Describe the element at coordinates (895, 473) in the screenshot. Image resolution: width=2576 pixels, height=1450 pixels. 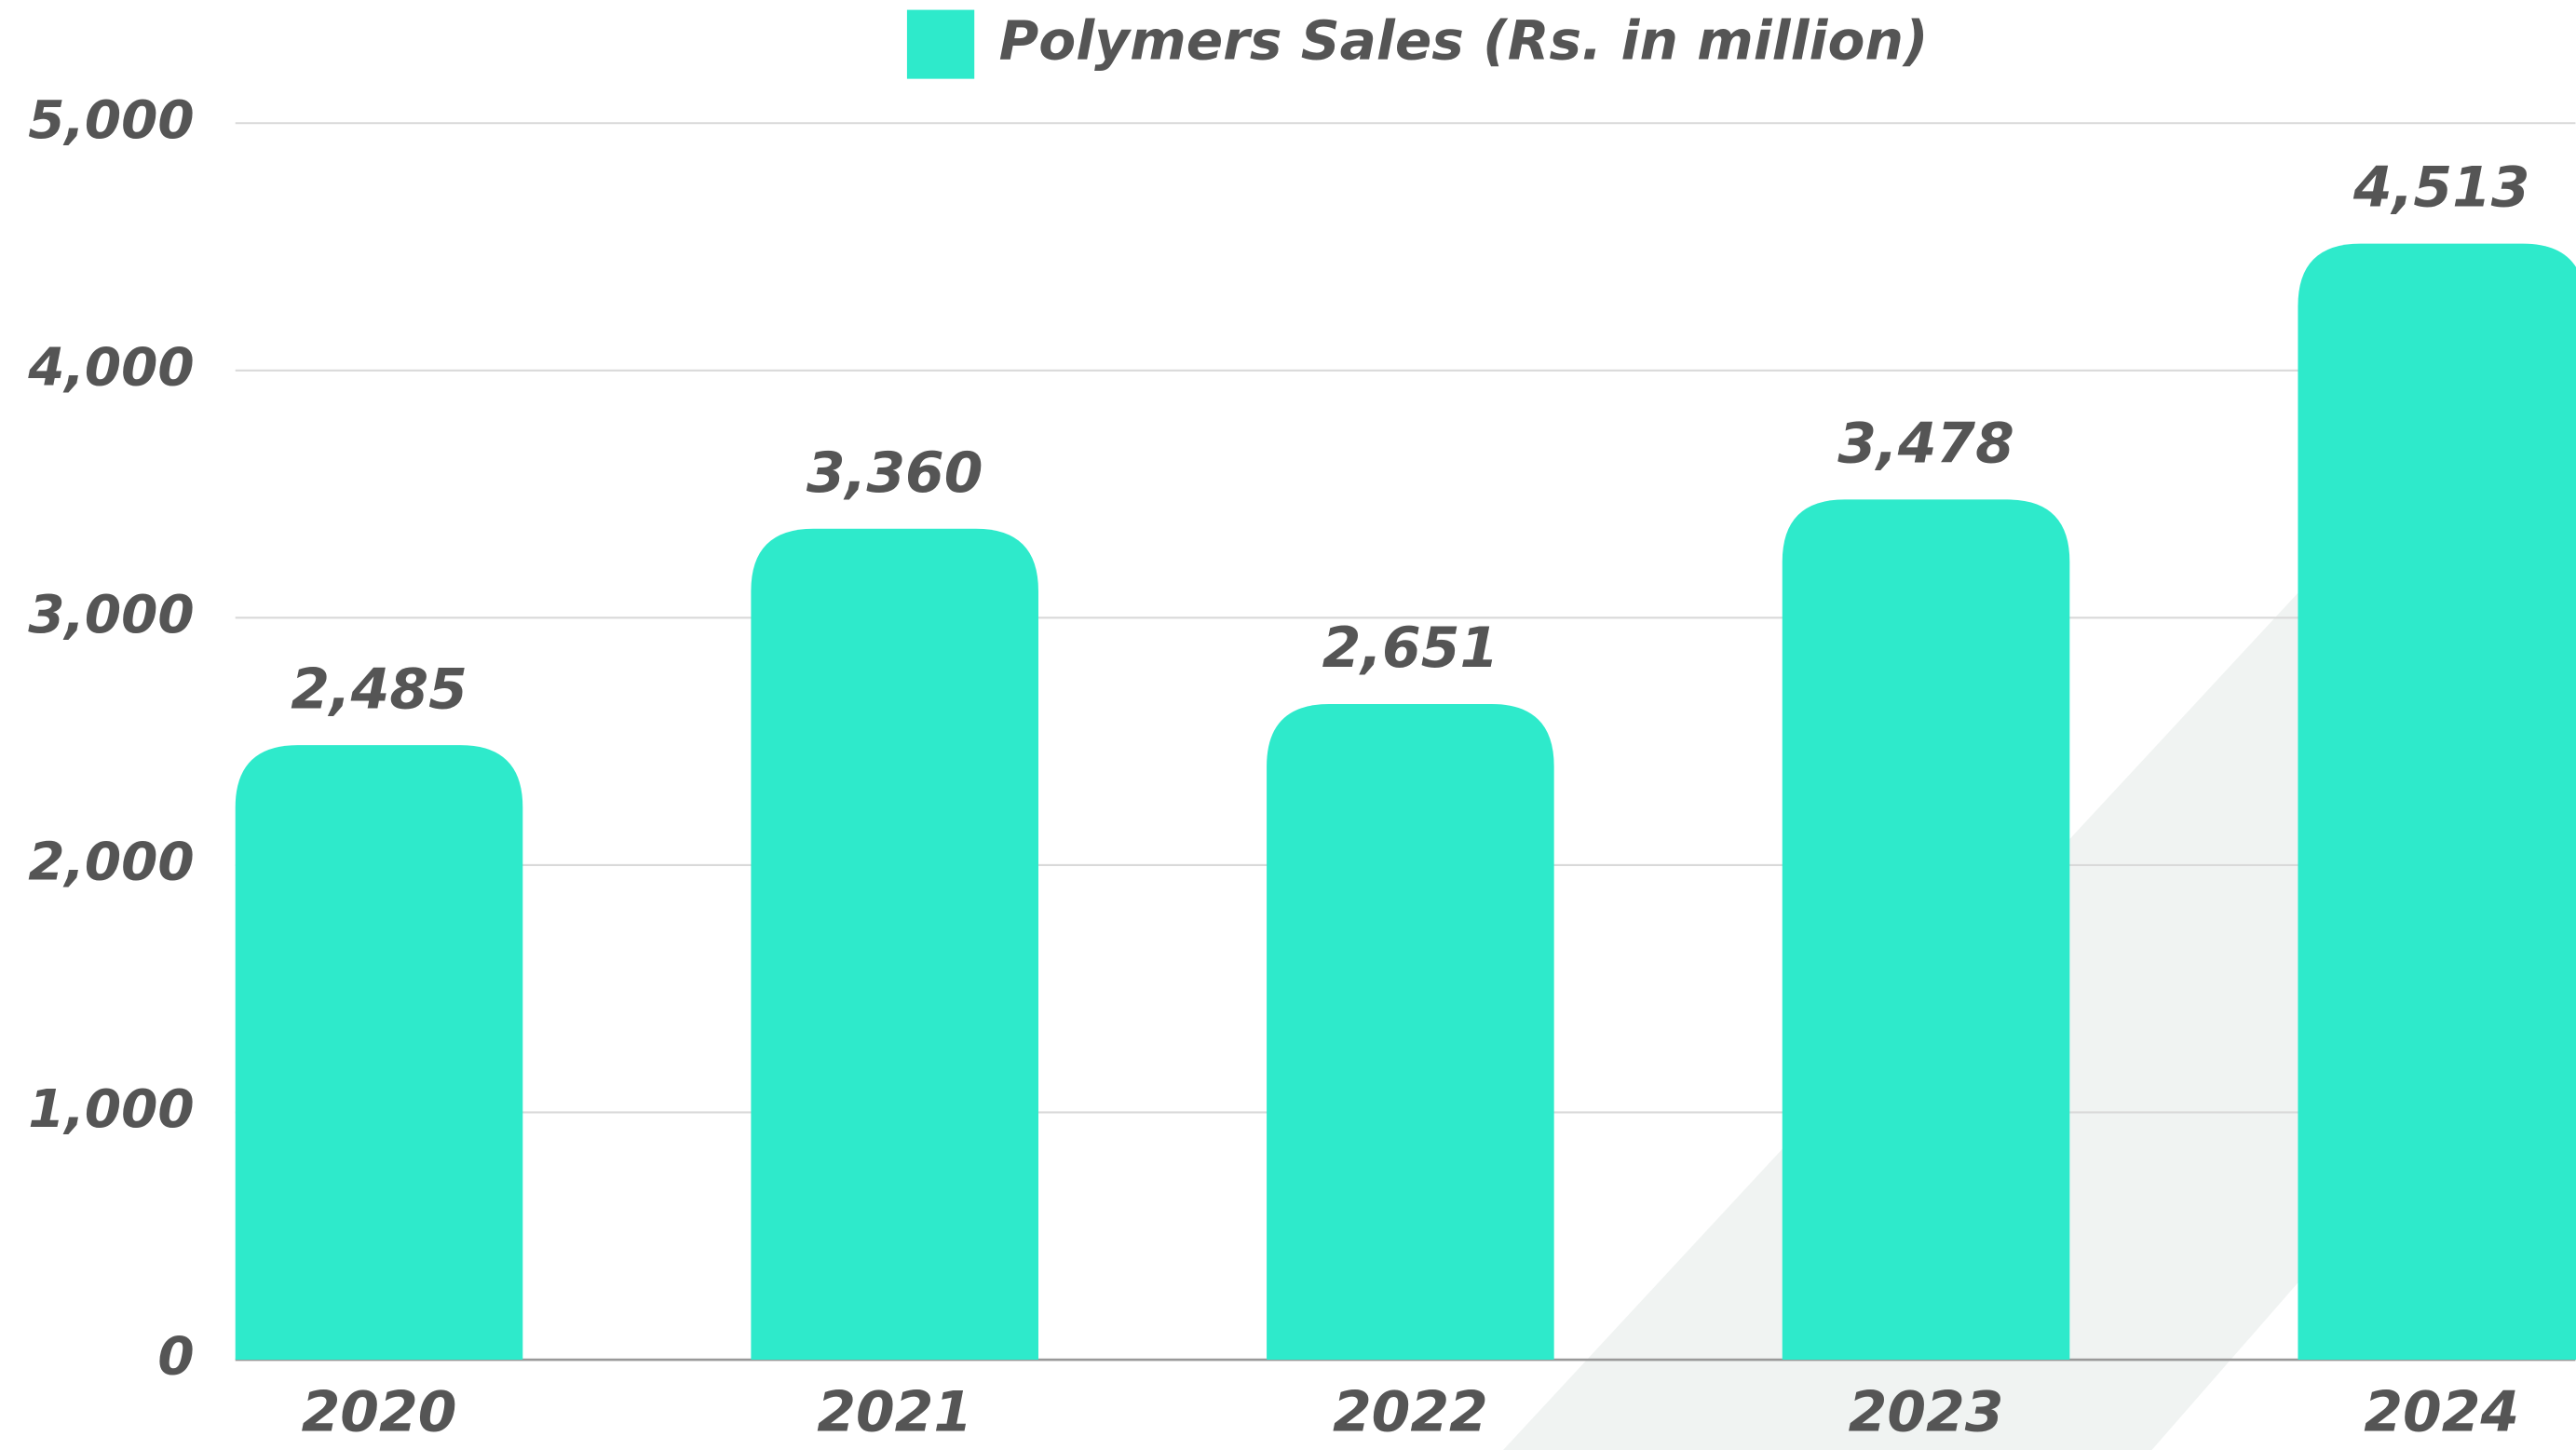
I see `value-label: 3,360` at that location.